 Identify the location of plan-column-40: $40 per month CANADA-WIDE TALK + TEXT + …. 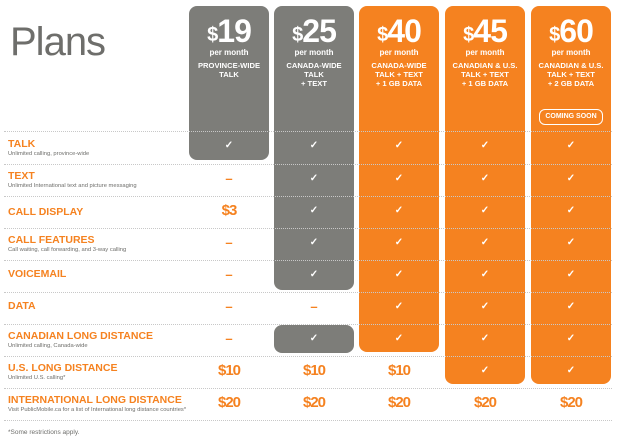
(399, 179).